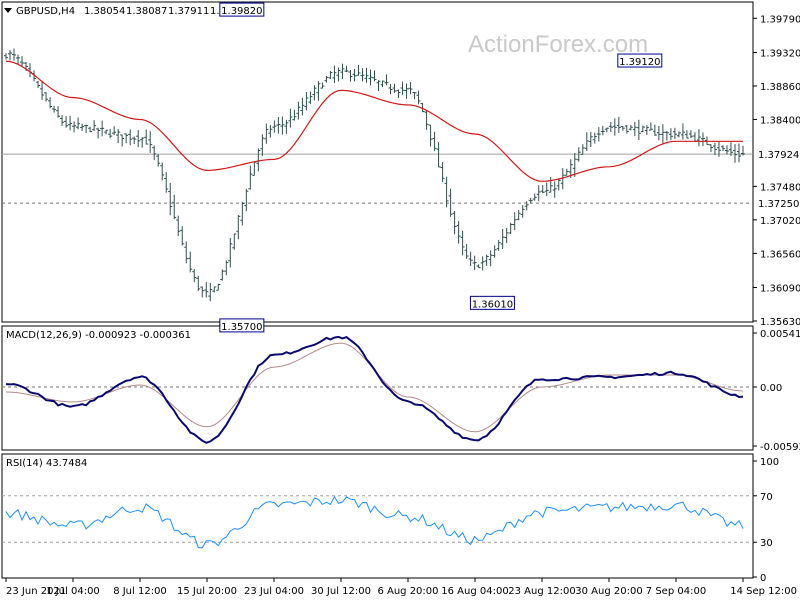  What do you see at coordinates (558, 44) in the screenshot?
I see `watermark: ActionForex.com` at bounding box center [558, 44].